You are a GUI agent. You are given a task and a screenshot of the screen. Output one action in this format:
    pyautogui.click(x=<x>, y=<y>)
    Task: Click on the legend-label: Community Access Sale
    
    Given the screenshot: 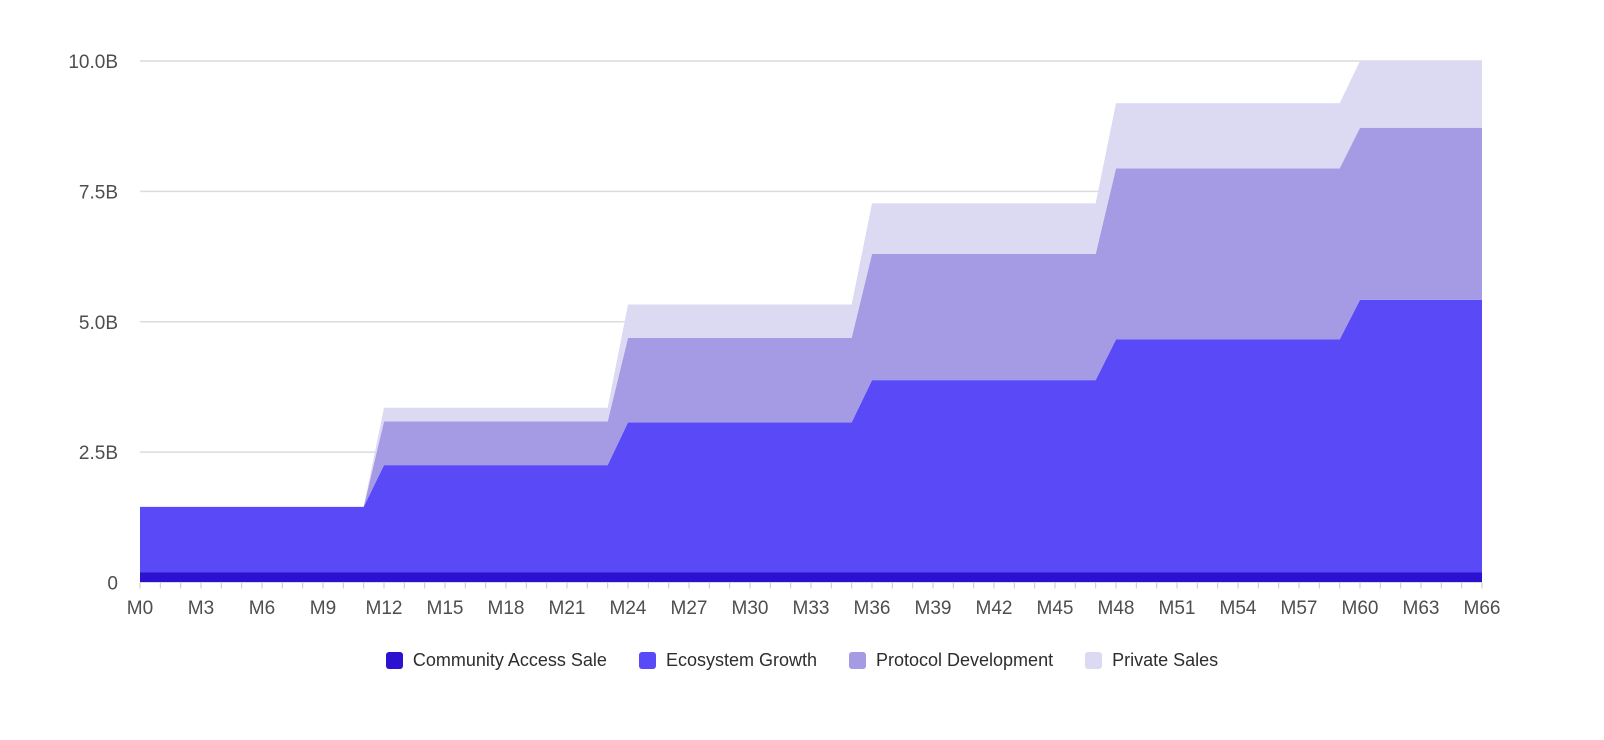 What is the action you would take?
    pyautogui.click(x=509, y=660)
    